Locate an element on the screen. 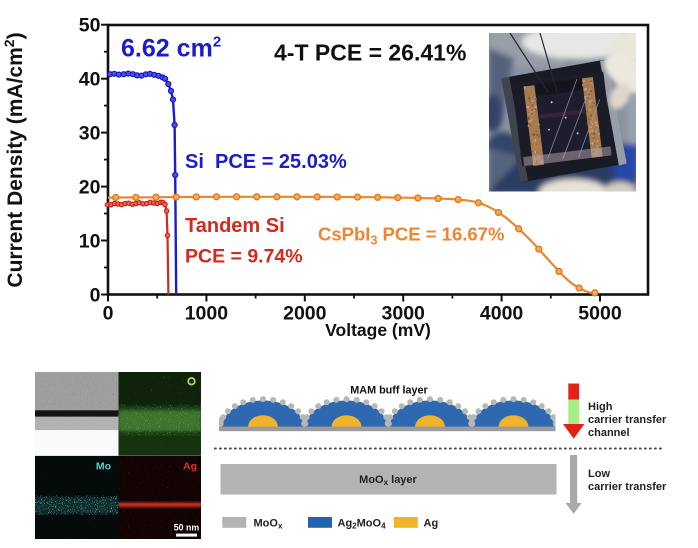 This screenshot has height=548, width=698. svg-text: channel is located at coordinates (609, 433).